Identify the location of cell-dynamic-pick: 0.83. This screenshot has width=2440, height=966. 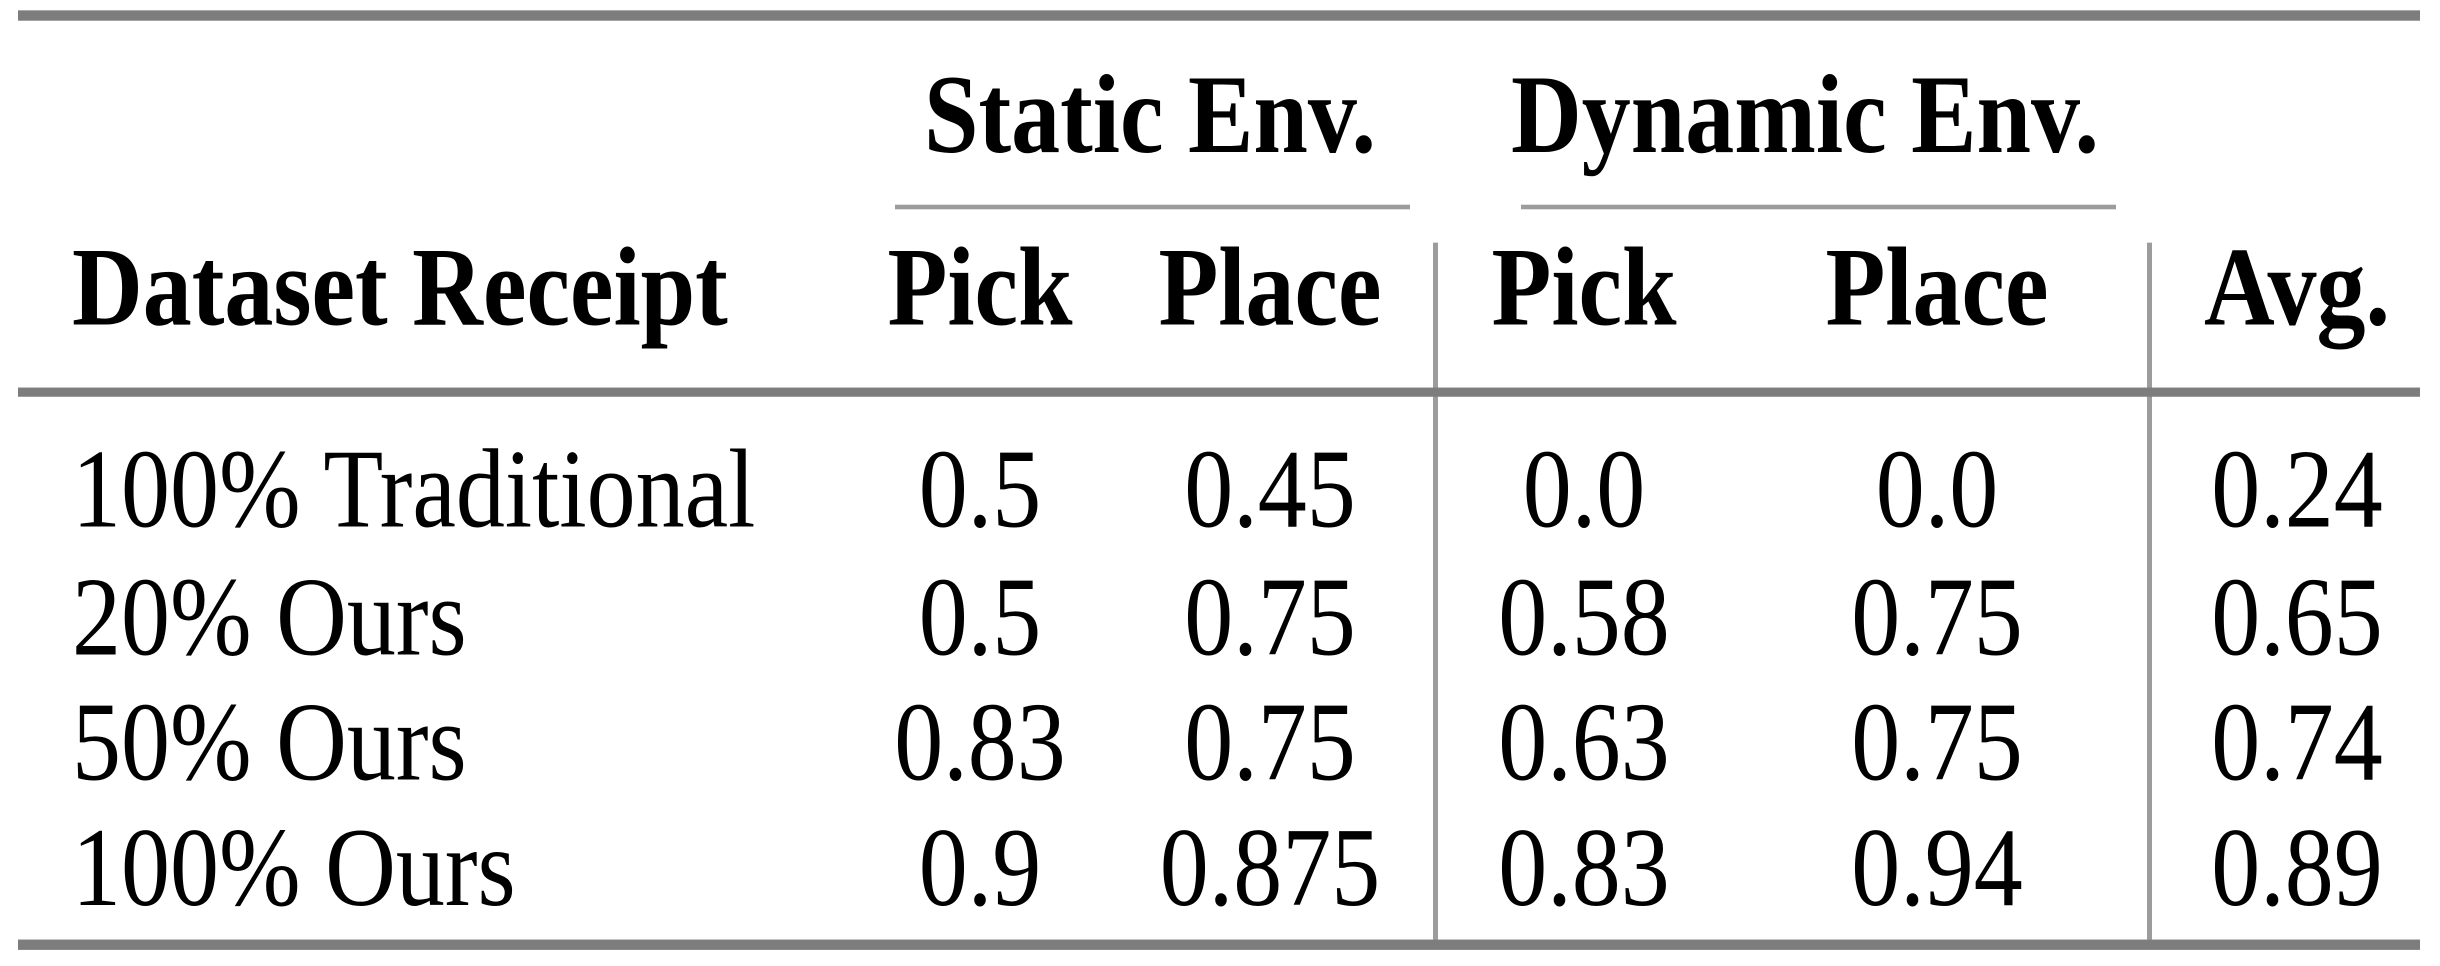
(1584, 868).